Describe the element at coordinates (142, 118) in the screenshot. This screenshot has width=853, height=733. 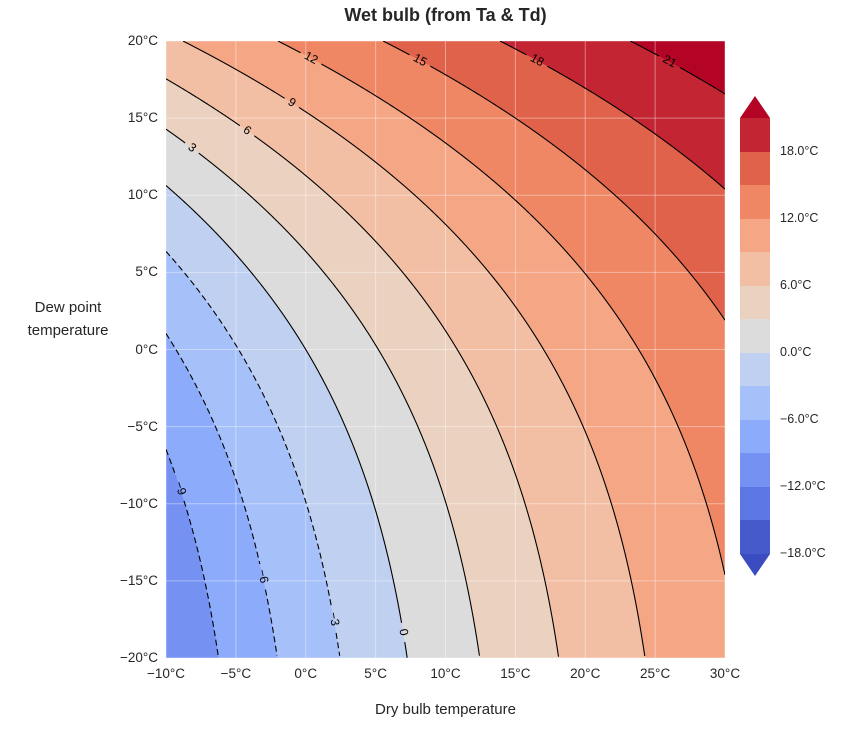
I see `y-tick-label: 15°C` at that location.